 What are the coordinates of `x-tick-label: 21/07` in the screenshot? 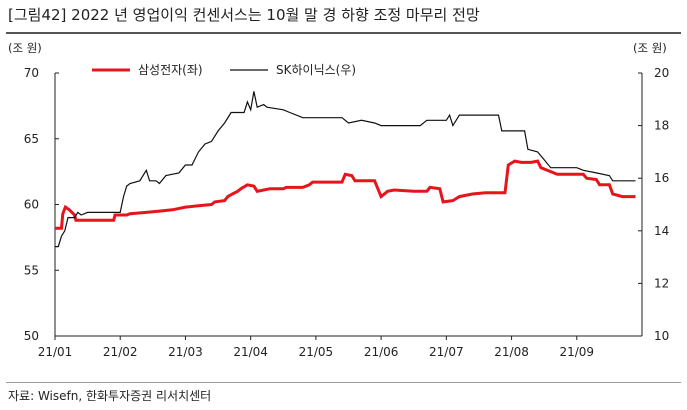 It's located at (446, 352).